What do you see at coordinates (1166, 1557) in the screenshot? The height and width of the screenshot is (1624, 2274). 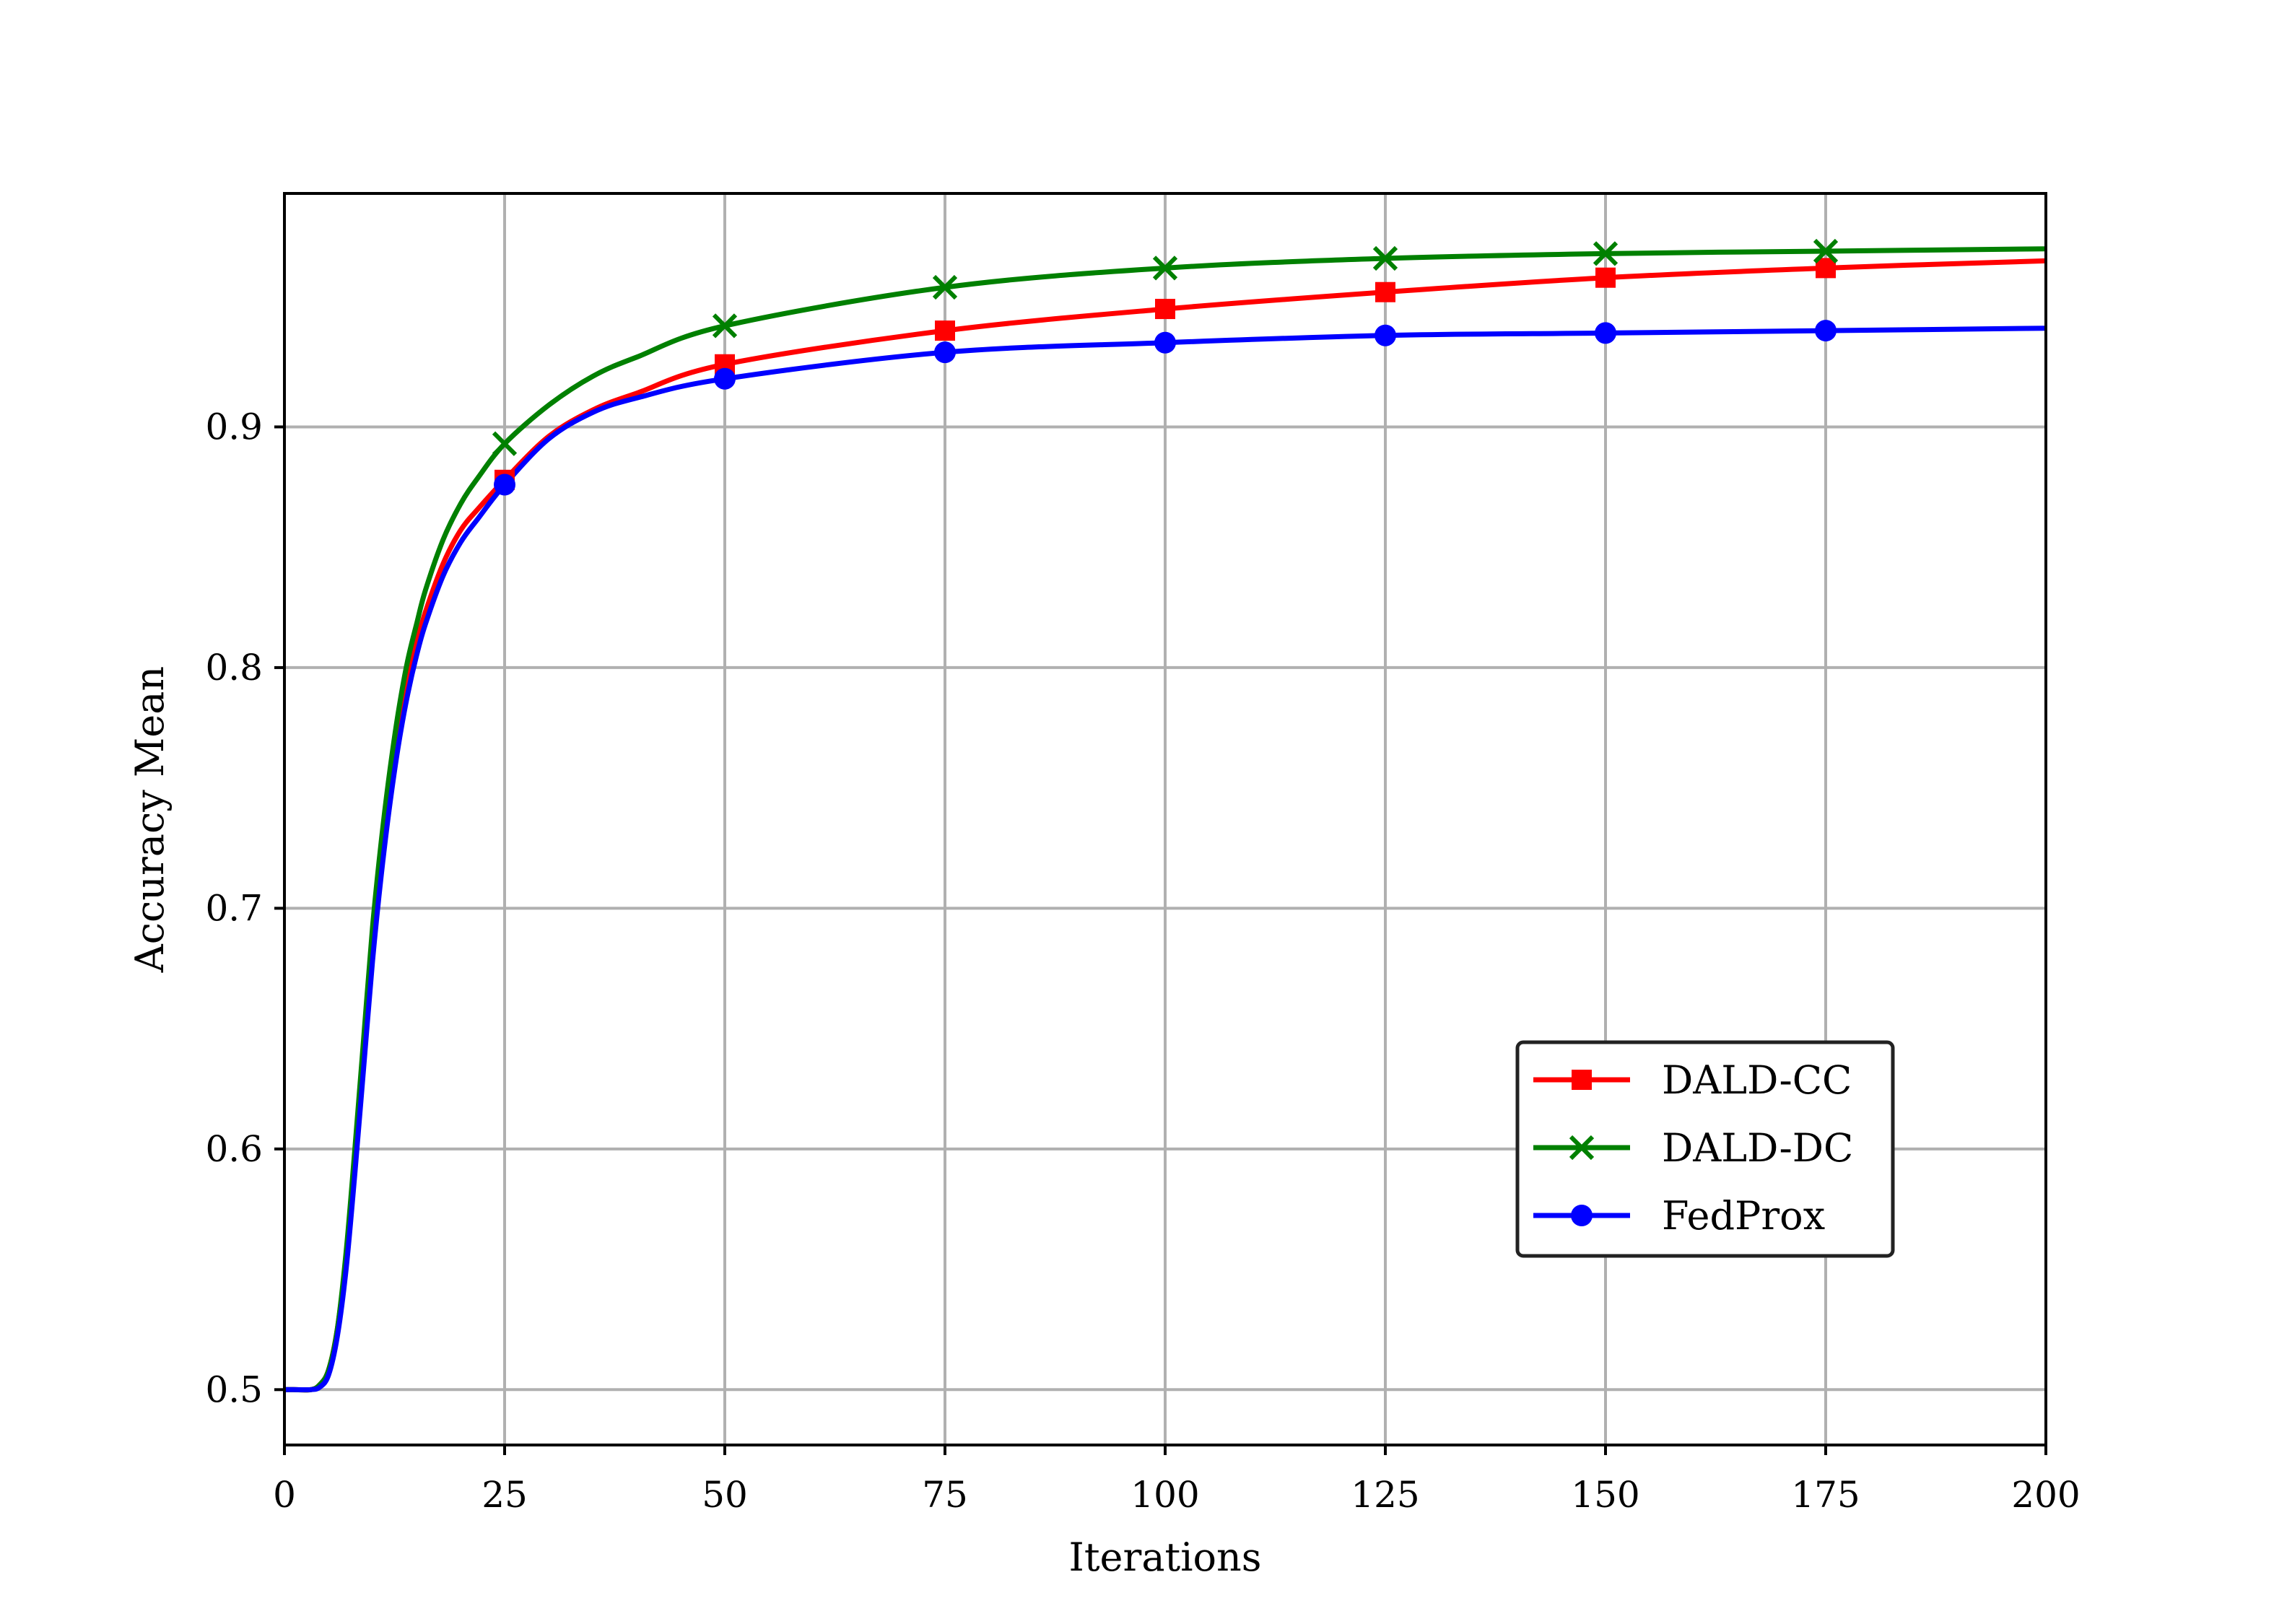 I see `x-axis-label: Iterations` at bounding box center [1166, 1557].